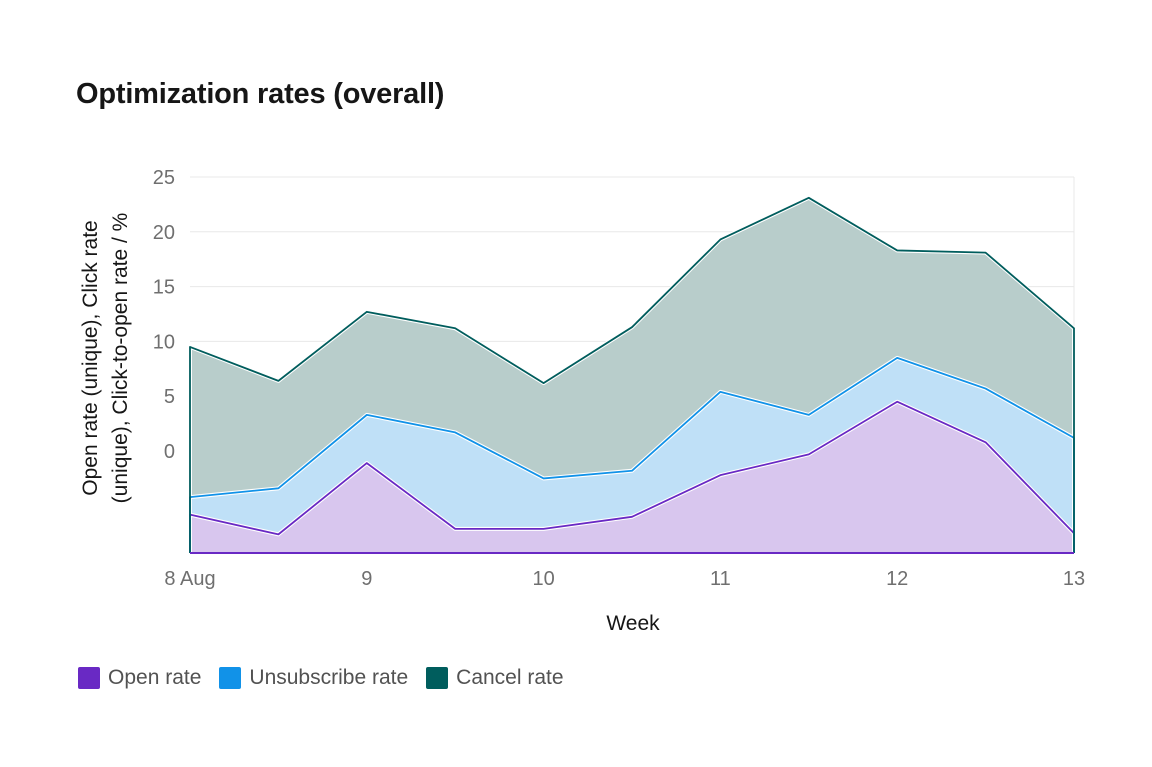 This screenshot has width=1152, height=767. I want to click on x-tick-label: 8 Aug, so click(189, 579).